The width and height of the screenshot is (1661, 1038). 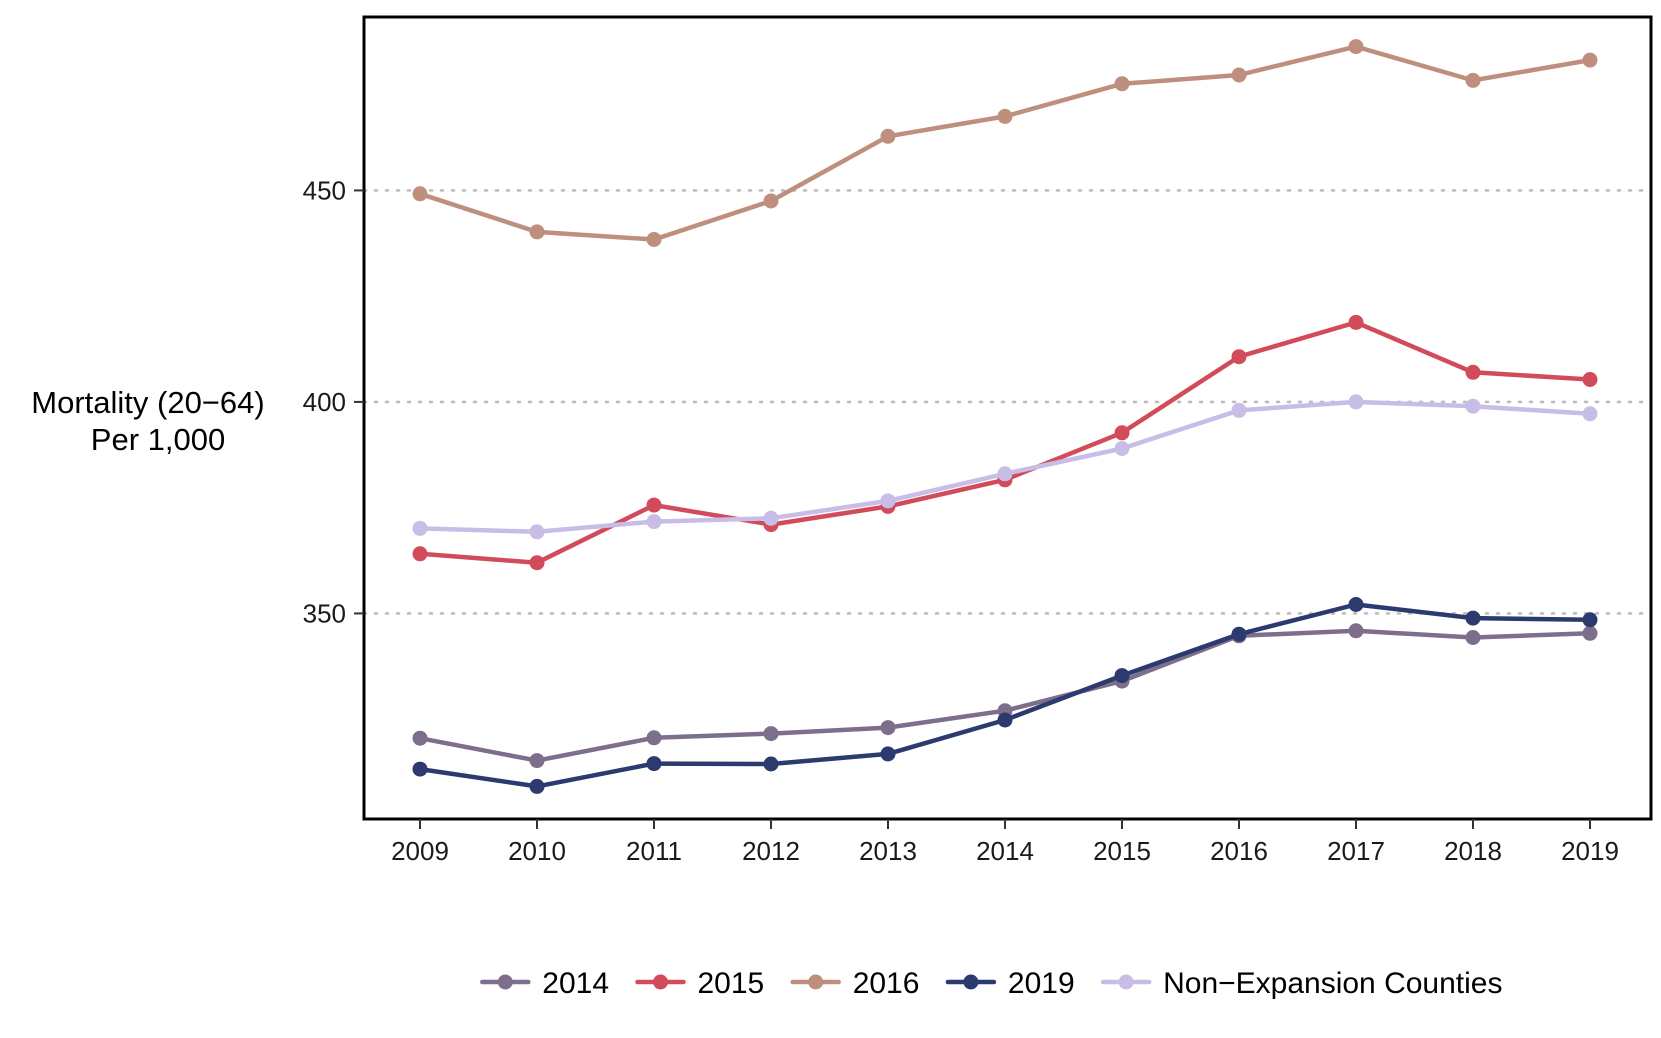 What do you see at coordinates (1122, 851) in the screenshot?
I see `x-tick-label-2015: 2015` at bounding box center [1122, 851].